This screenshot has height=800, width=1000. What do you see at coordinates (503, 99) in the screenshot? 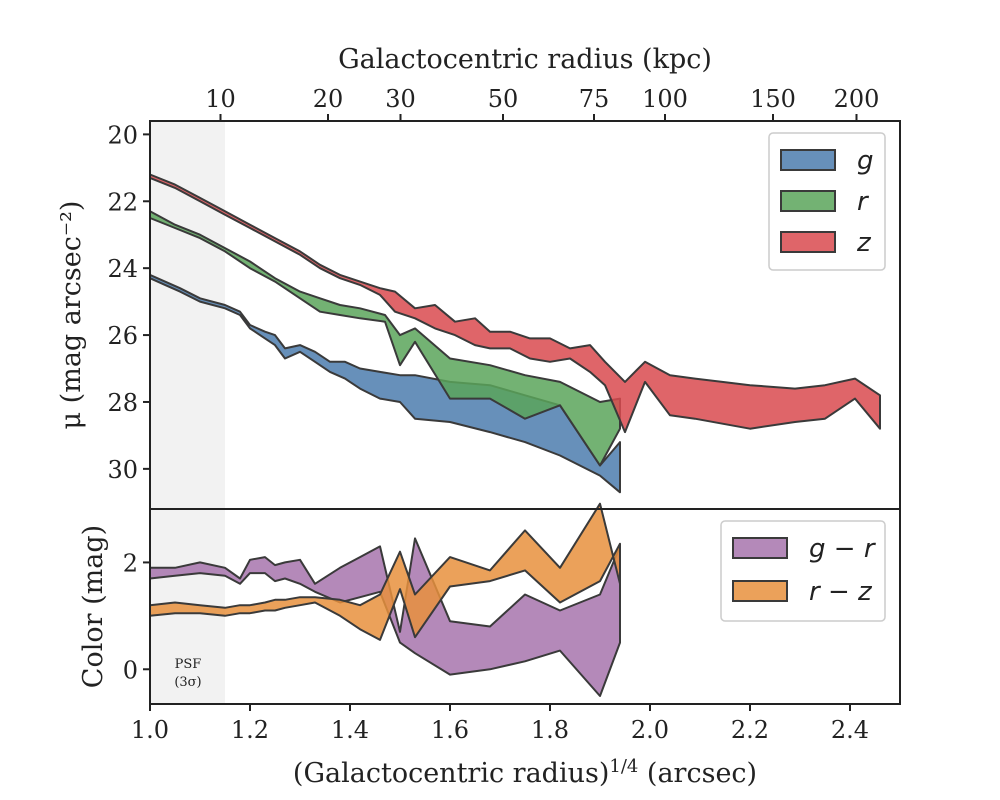
I see `top-x-tick-label: 50` at bounding box center [503, 99].